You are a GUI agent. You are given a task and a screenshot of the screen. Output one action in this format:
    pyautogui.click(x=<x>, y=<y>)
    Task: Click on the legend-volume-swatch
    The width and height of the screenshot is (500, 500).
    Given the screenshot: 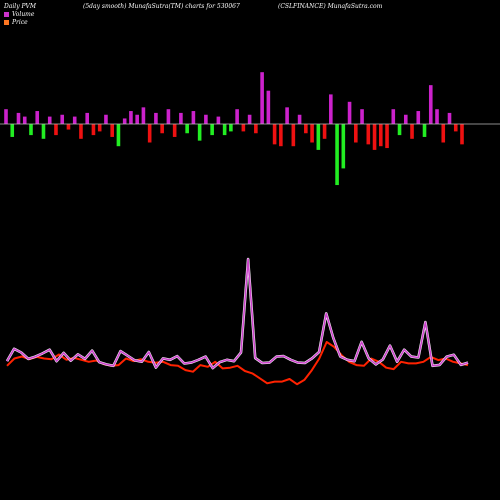 What is the action you would take?
    pyautogui.click(x=6, y=14)
    